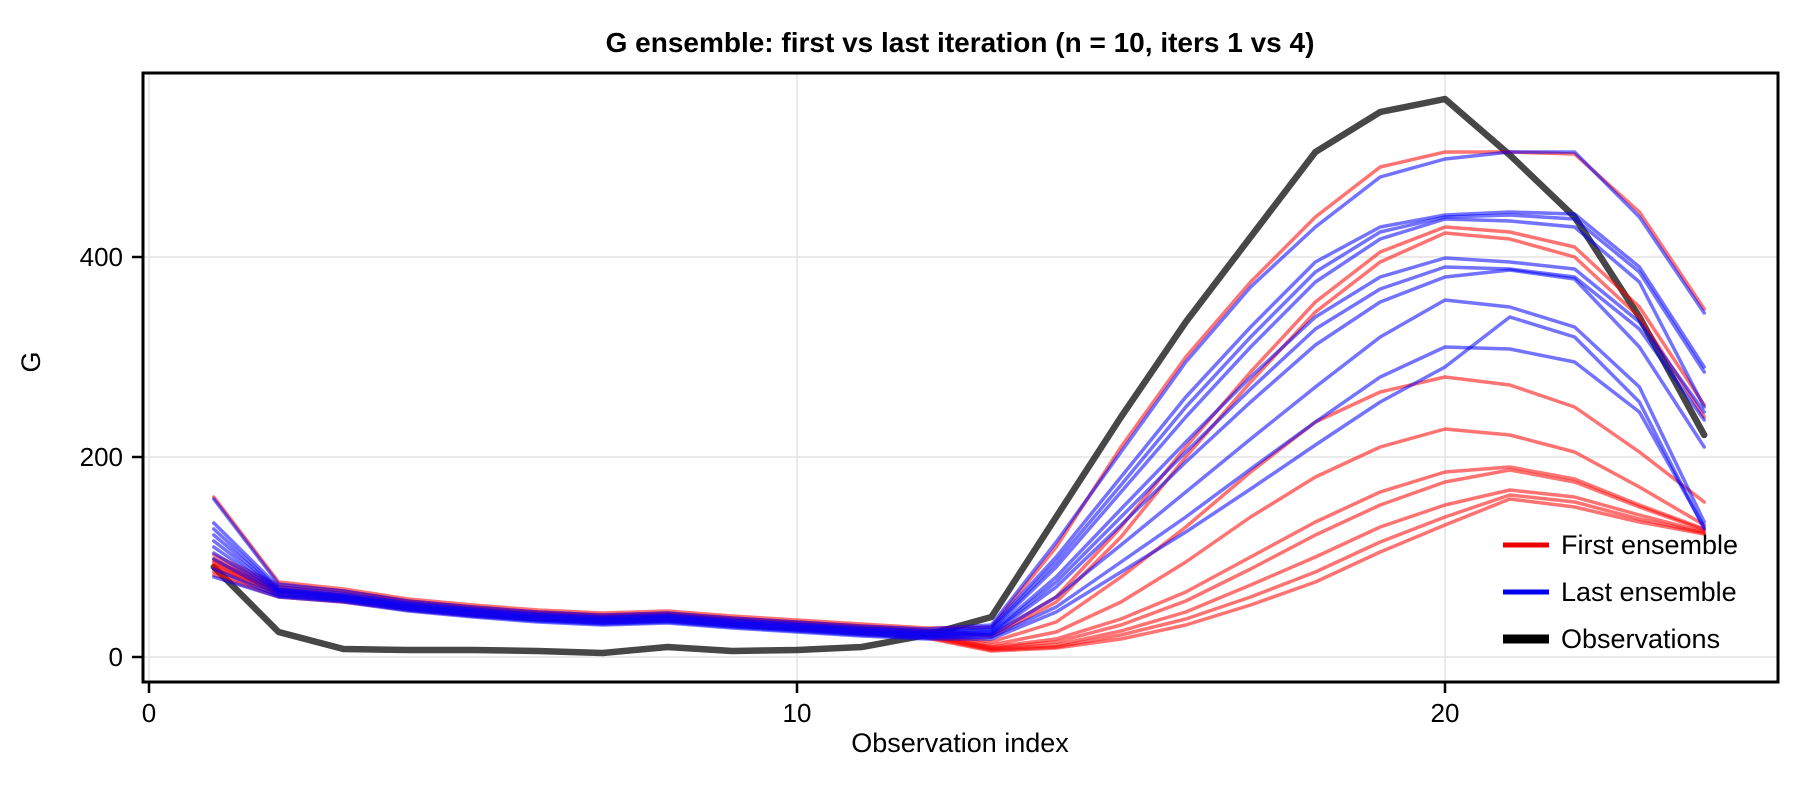 The image size is (1800, 800). I want to click on y-tick-label: 200, so click(101, 457).